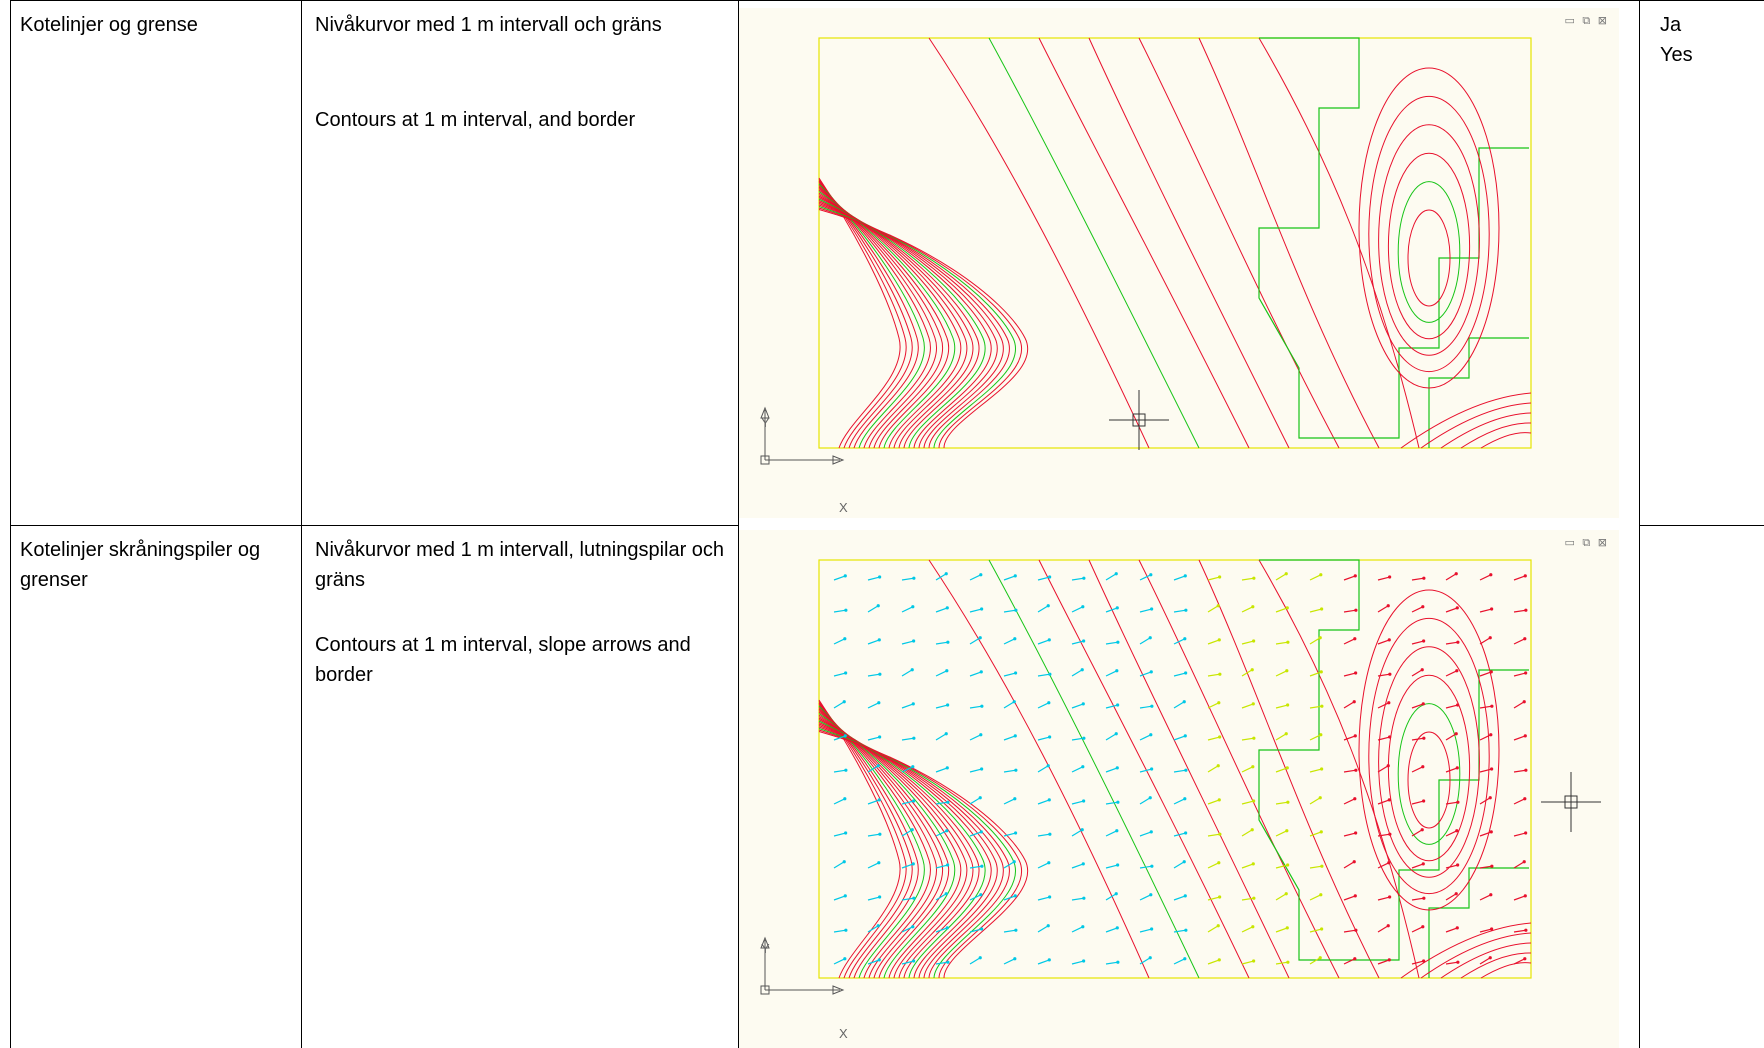  Describe the element at coordinates (765, 422) in the screenshot. I see `y-axis-label: Y` at that location.